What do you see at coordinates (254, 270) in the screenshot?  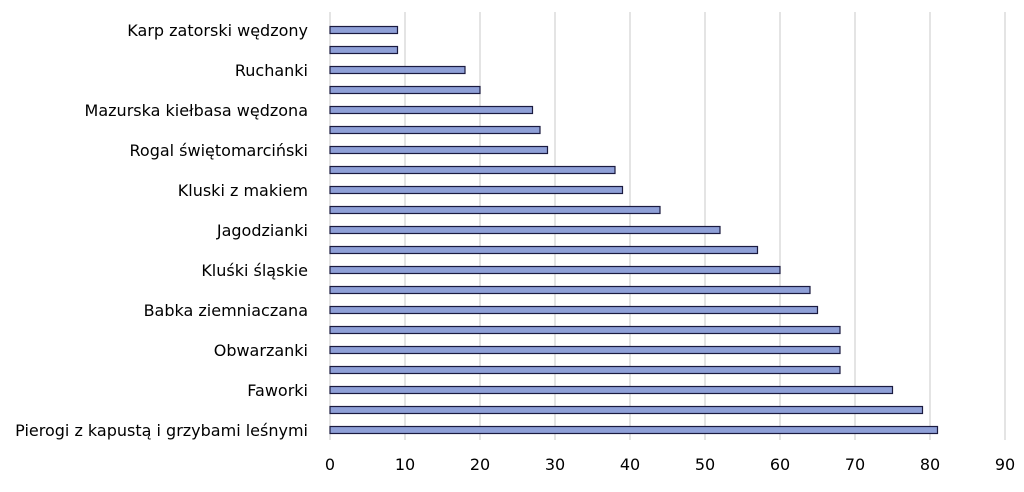 I see `category-label: Kluśki śląskie` at bounding box center [254, 270].